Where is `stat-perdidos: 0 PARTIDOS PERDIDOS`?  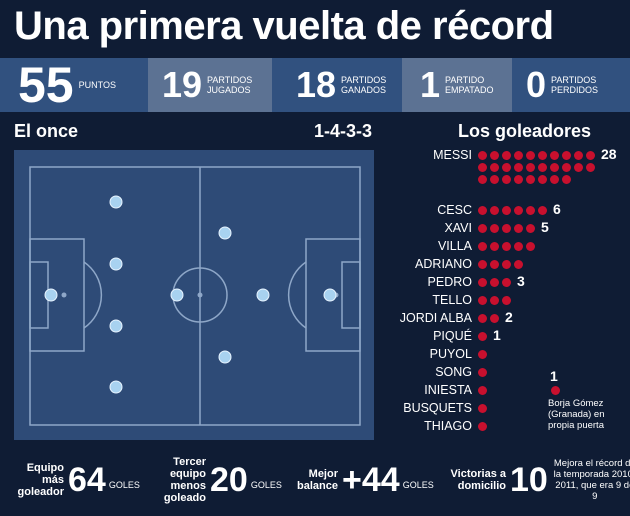
stat-perdidos: 0 PARTIDOS PERDIDOS is located at coordinates (571, 85).